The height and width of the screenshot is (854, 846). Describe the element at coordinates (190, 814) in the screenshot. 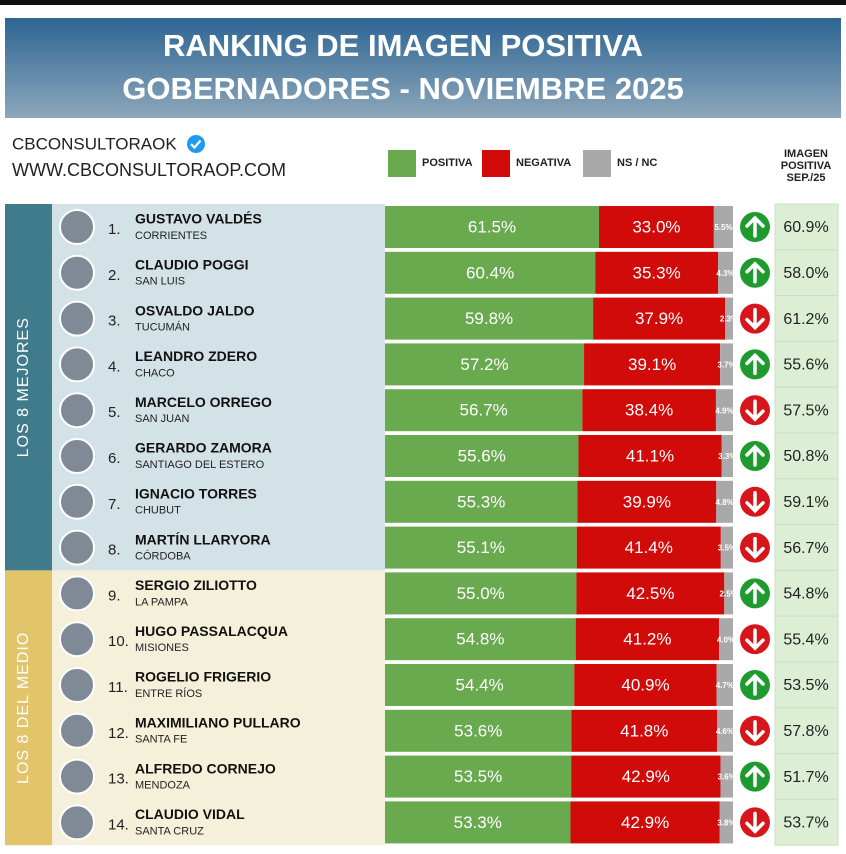

I see `name: CLAUDIO VIDAL` at that location.